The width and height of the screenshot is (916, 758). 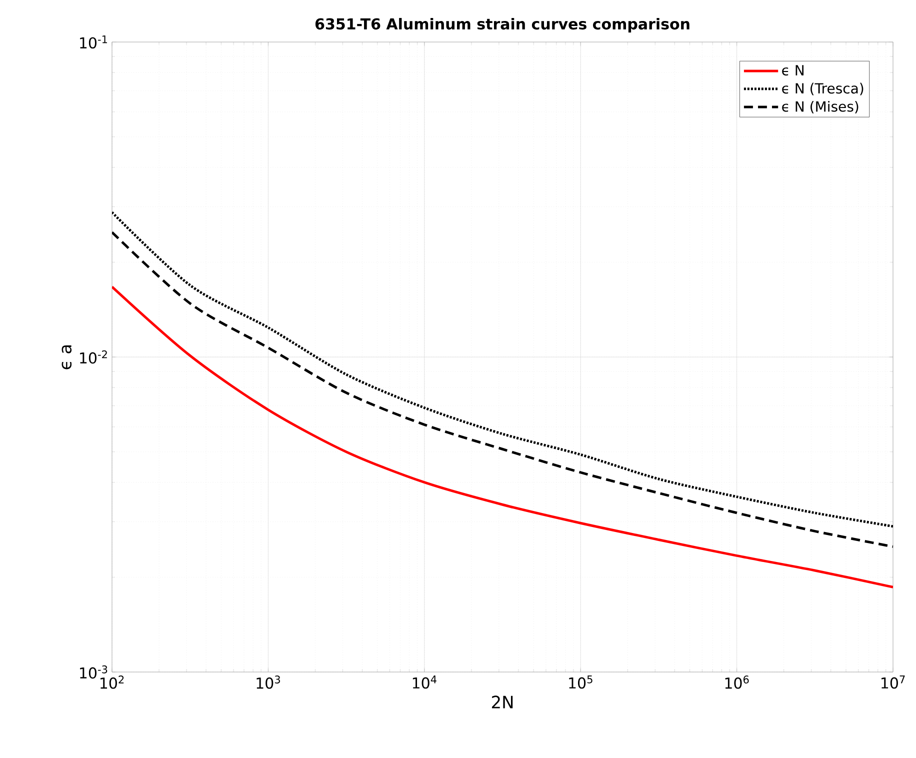 I want to click on x-tick-label: 10$^{5}$, so click(x=580, y=682).